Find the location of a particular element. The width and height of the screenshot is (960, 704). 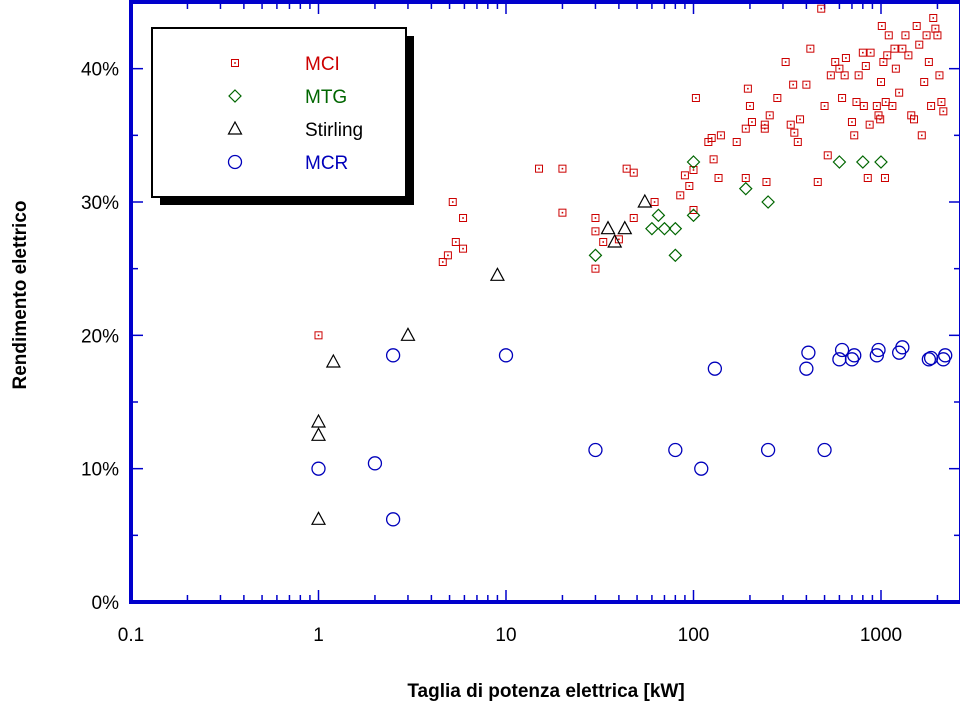

y-tick-label: 20% is located at coordinates (100, 336).